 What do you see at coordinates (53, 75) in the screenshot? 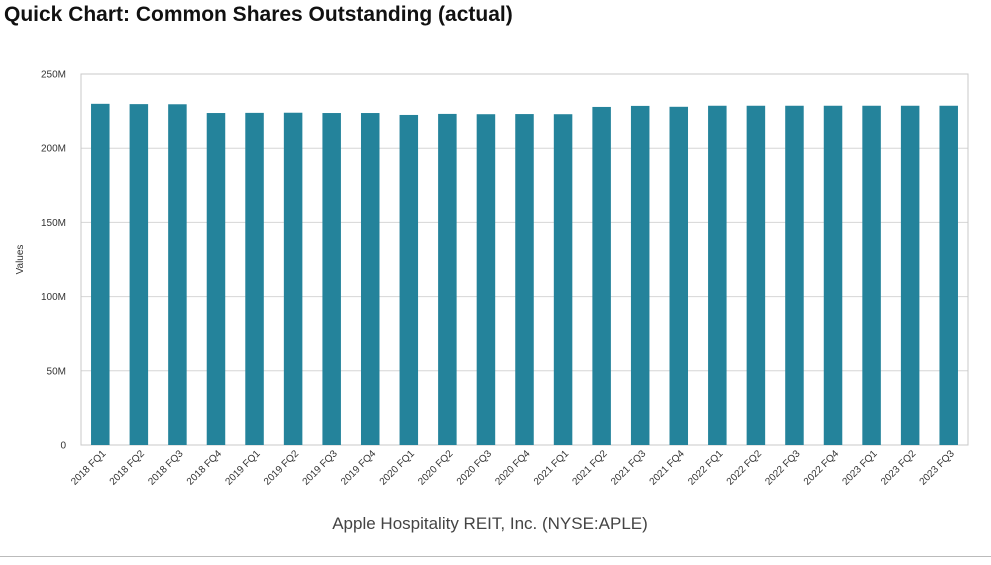
I see `y-tick-label: 250M` at bounding box center [53, 75].